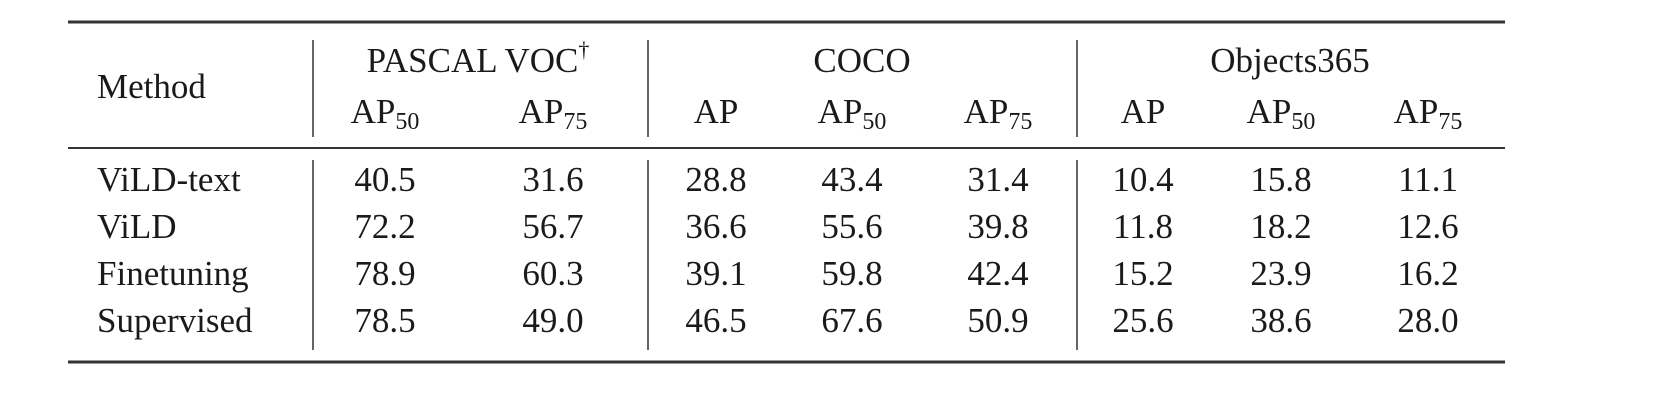  I want to click on group-name: PASCAL VOC, so click(473, 60).